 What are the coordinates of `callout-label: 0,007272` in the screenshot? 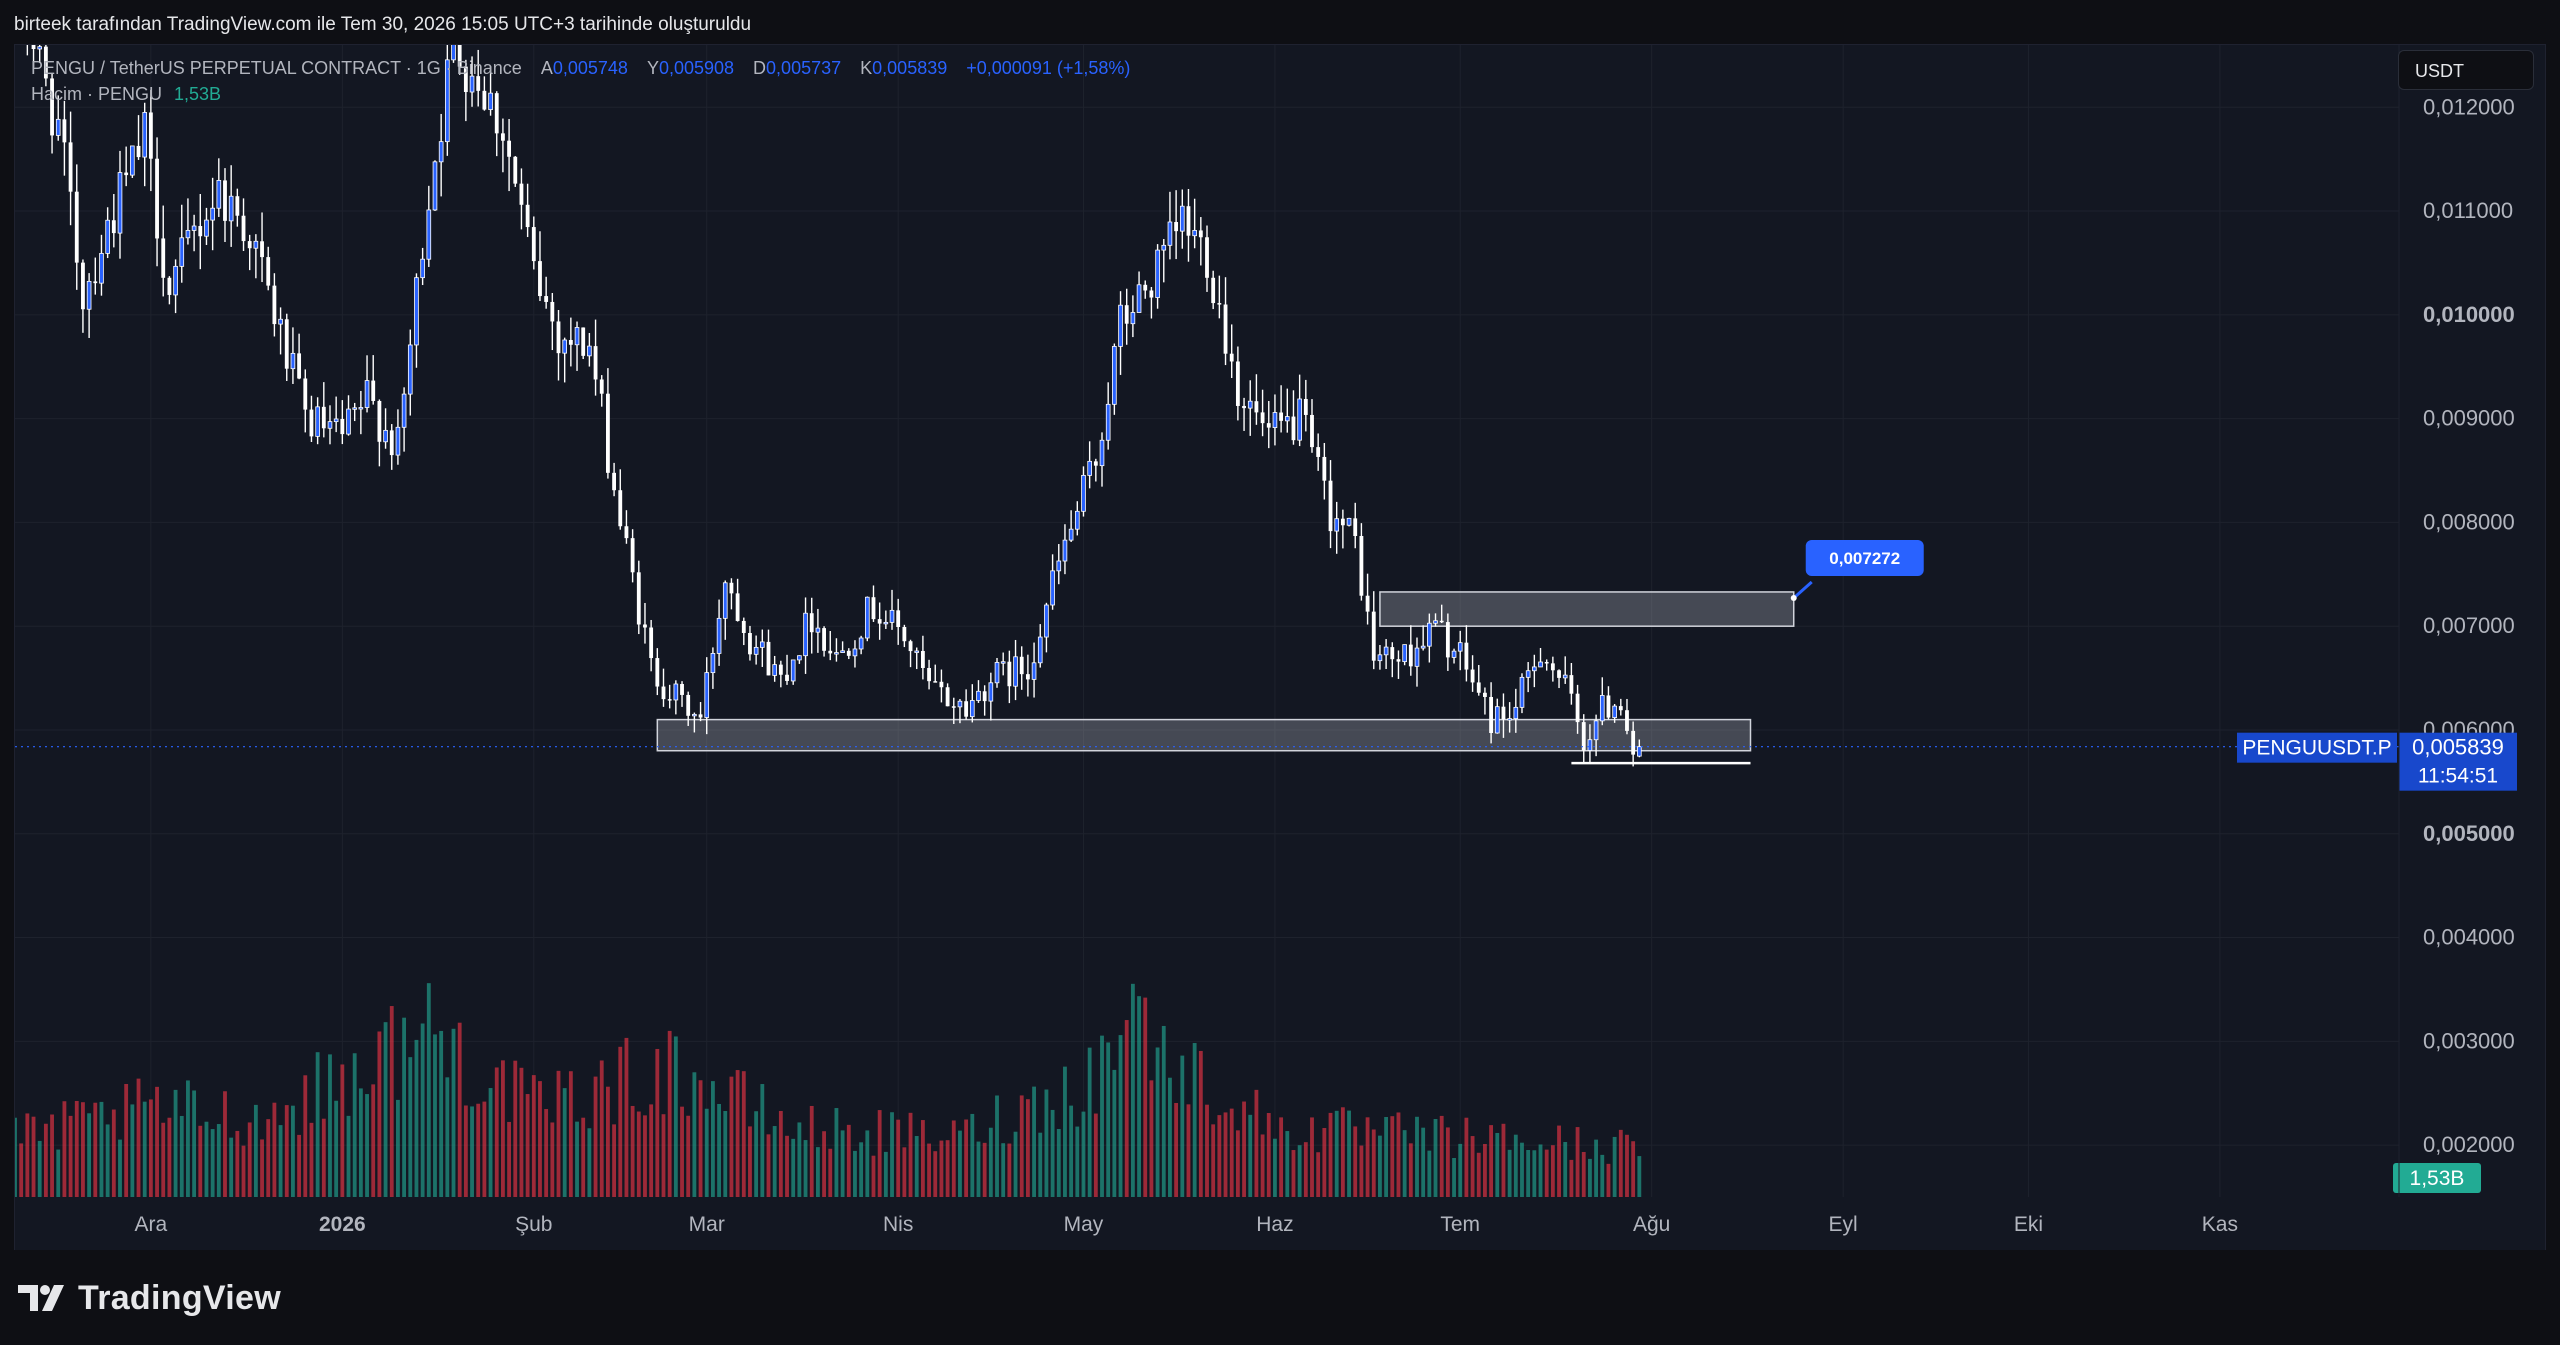 It's located at (1864, 558).